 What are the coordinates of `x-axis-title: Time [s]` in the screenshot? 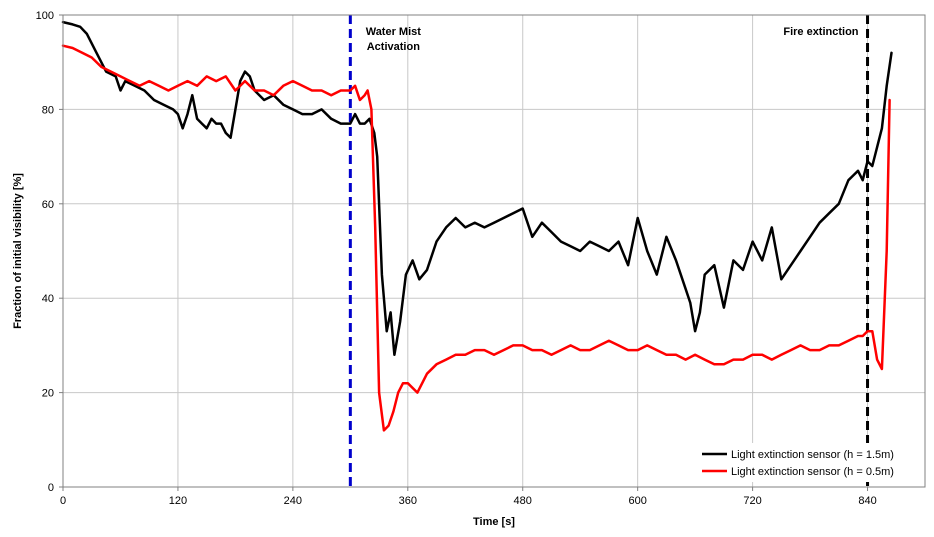 It's located at (494, 522).